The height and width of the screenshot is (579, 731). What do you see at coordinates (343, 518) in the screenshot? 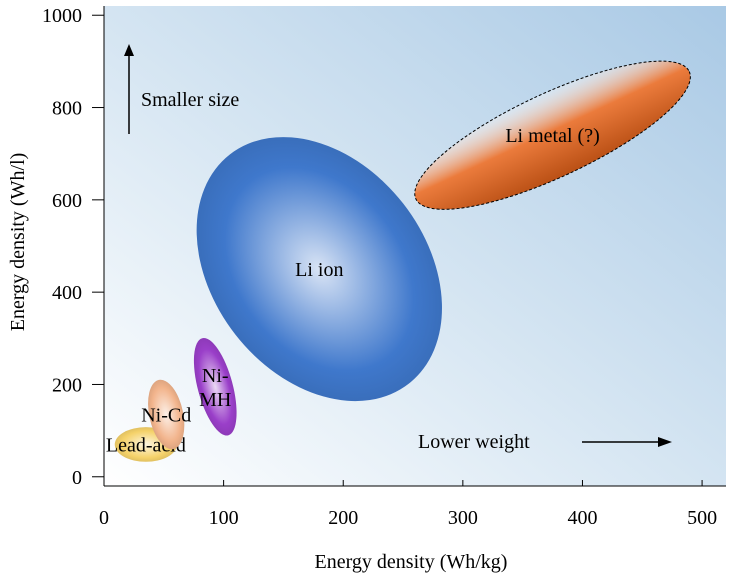
I see `x-tick-label: 200` at bounding box center [343, 518].